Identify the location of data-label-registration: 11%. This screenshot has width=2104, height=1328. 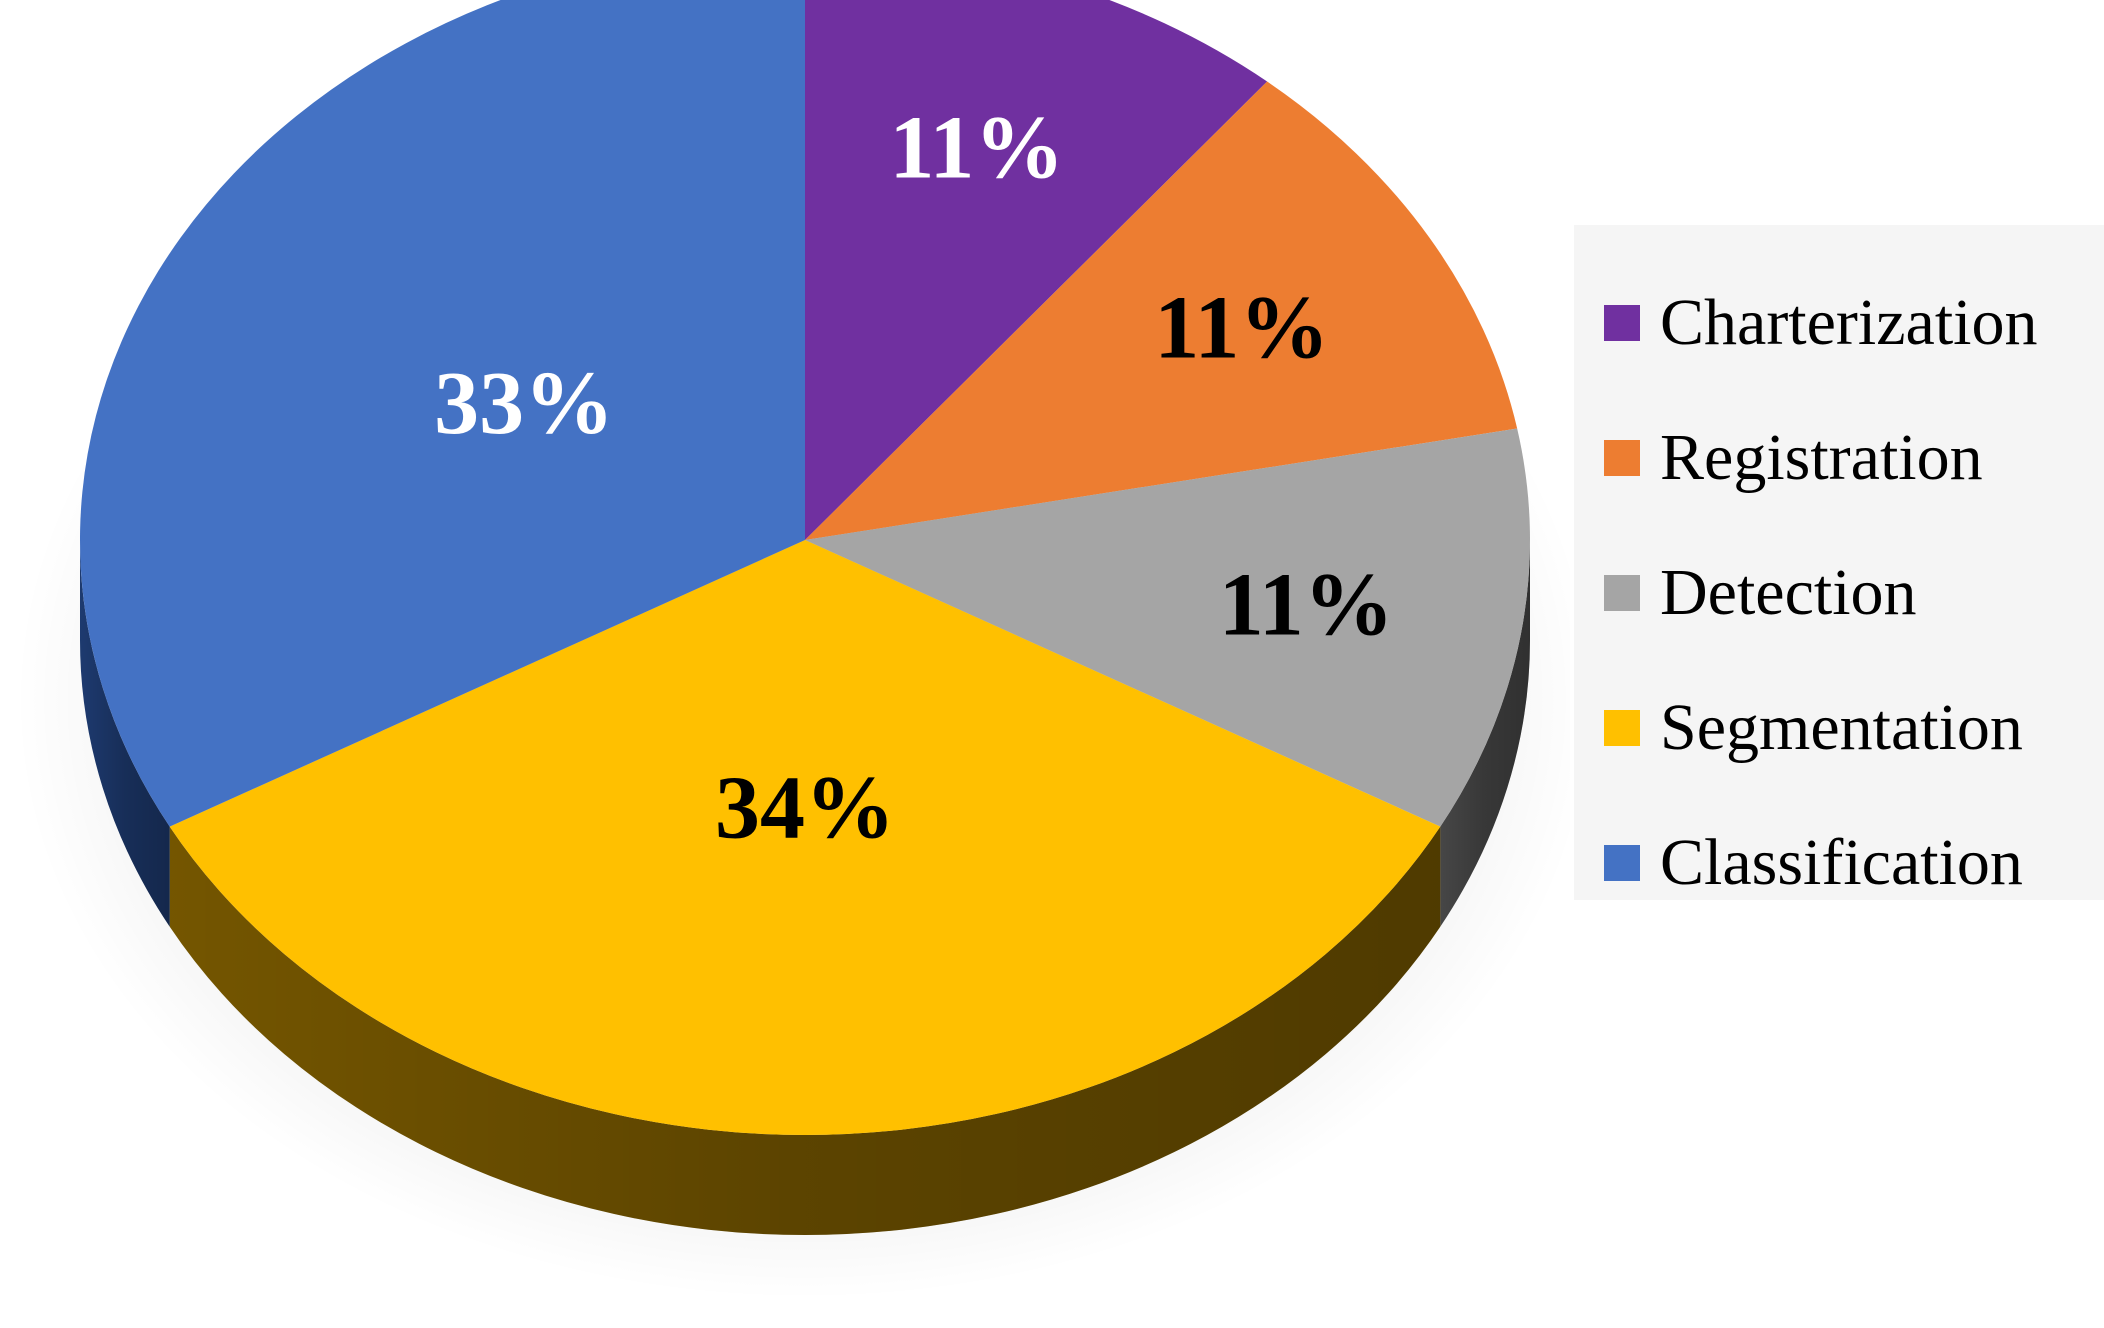
(1241, 327).